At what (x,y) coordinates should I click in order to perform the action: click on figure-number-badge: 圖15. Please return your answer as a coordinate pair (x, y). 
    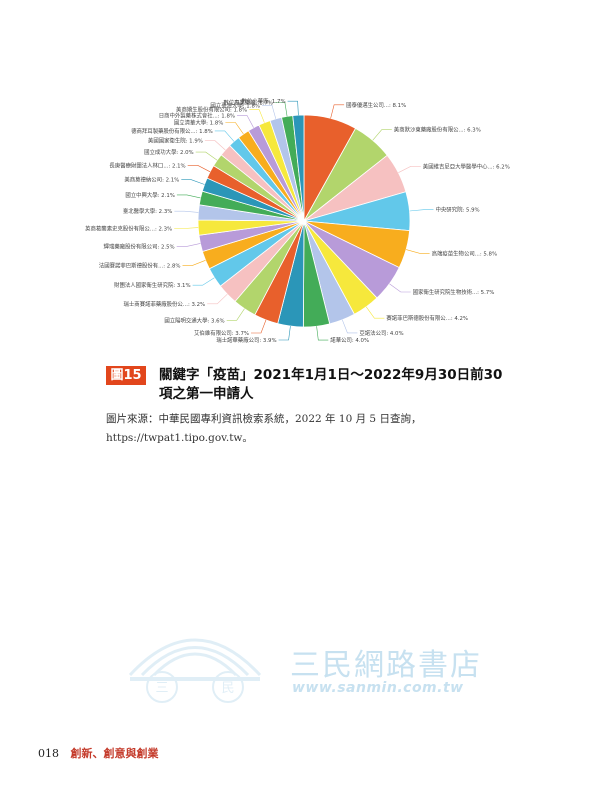
    Looking at the image, I should click on (126, 375).